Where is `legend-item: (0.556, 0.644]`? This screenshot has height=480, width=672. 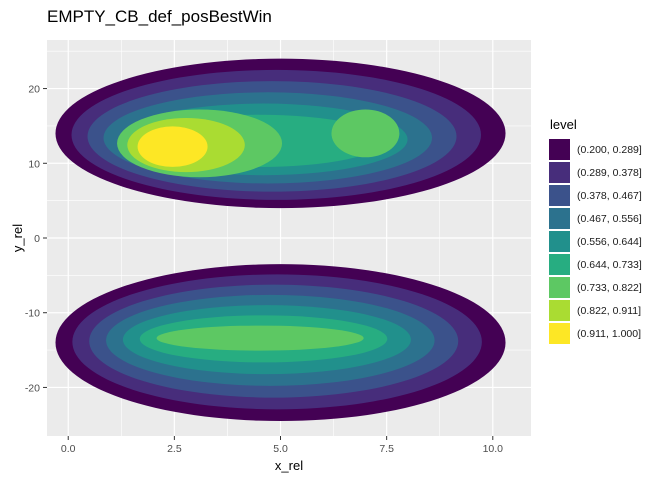
legend-item: (0.556, 0.644] is located at coordinates (595, 241).